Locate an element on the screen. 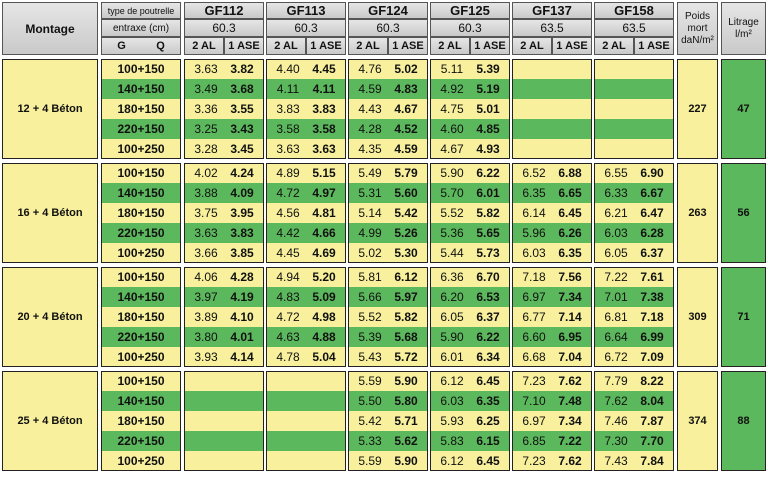 The height and width of the screenshot is (477, 768). span-value: 4.11 is located at coordinates (288, 89).